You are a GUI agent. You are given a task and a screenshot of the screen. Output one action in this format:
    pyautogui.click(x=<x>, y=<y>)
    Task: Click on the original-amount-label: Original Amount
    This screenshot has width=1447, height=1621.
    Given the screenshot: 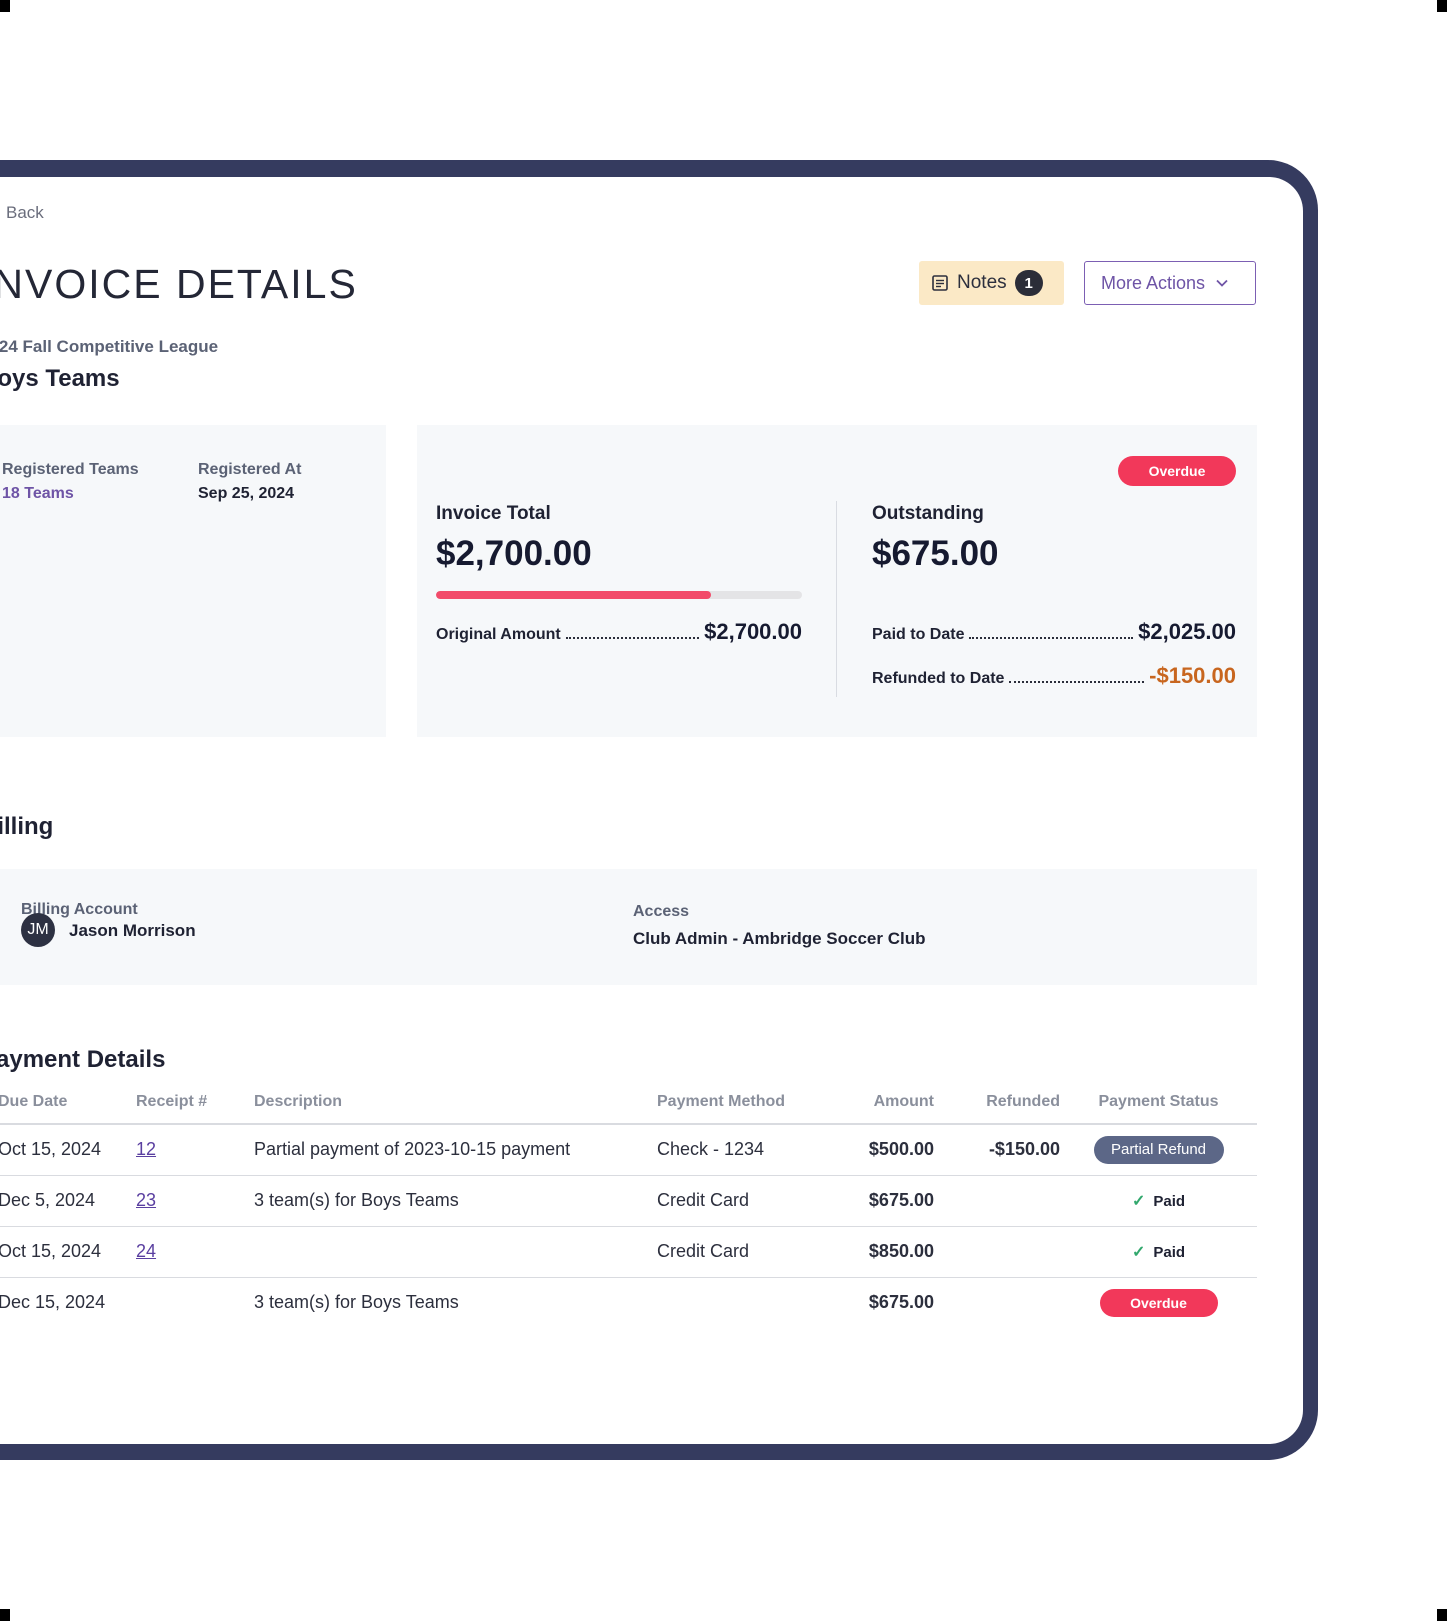 What is the action you would take?
    pyautogui.click(x=498, y=634)
    